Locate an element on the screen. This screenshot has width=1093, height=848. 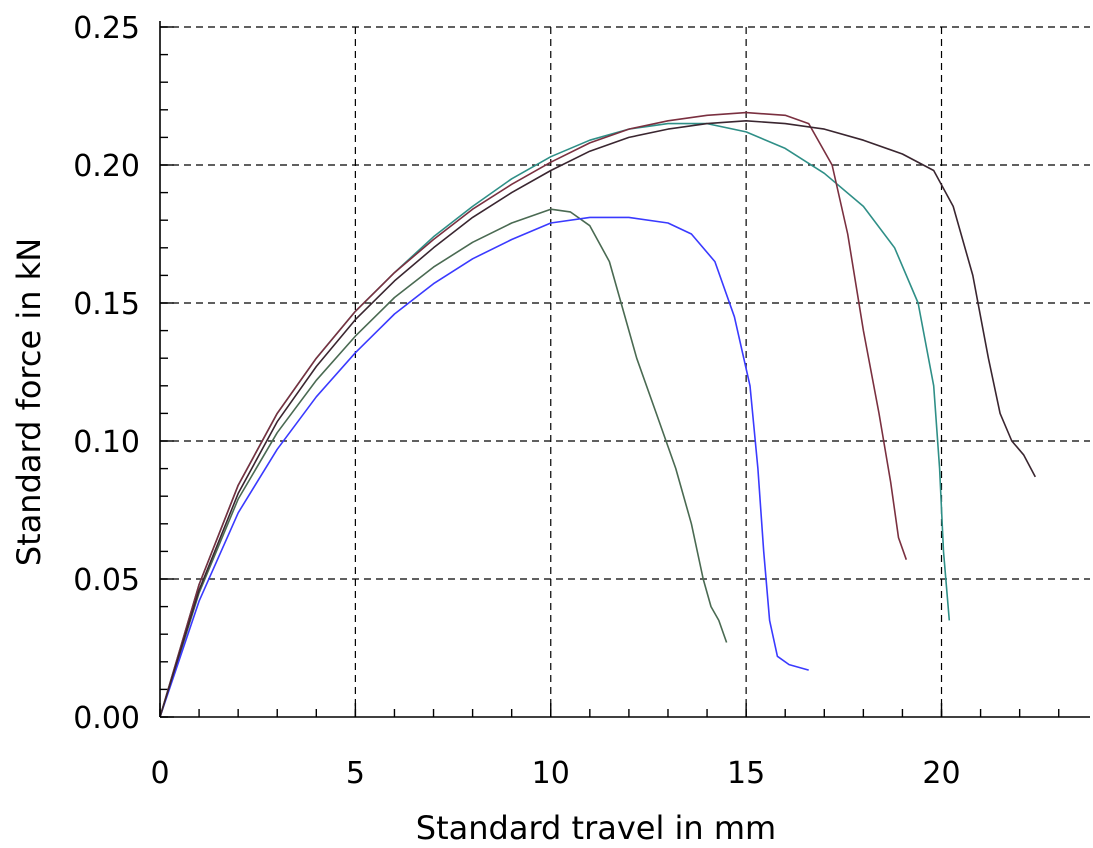
y-tick-label: 0.00 is located at coordinates (106, 718).